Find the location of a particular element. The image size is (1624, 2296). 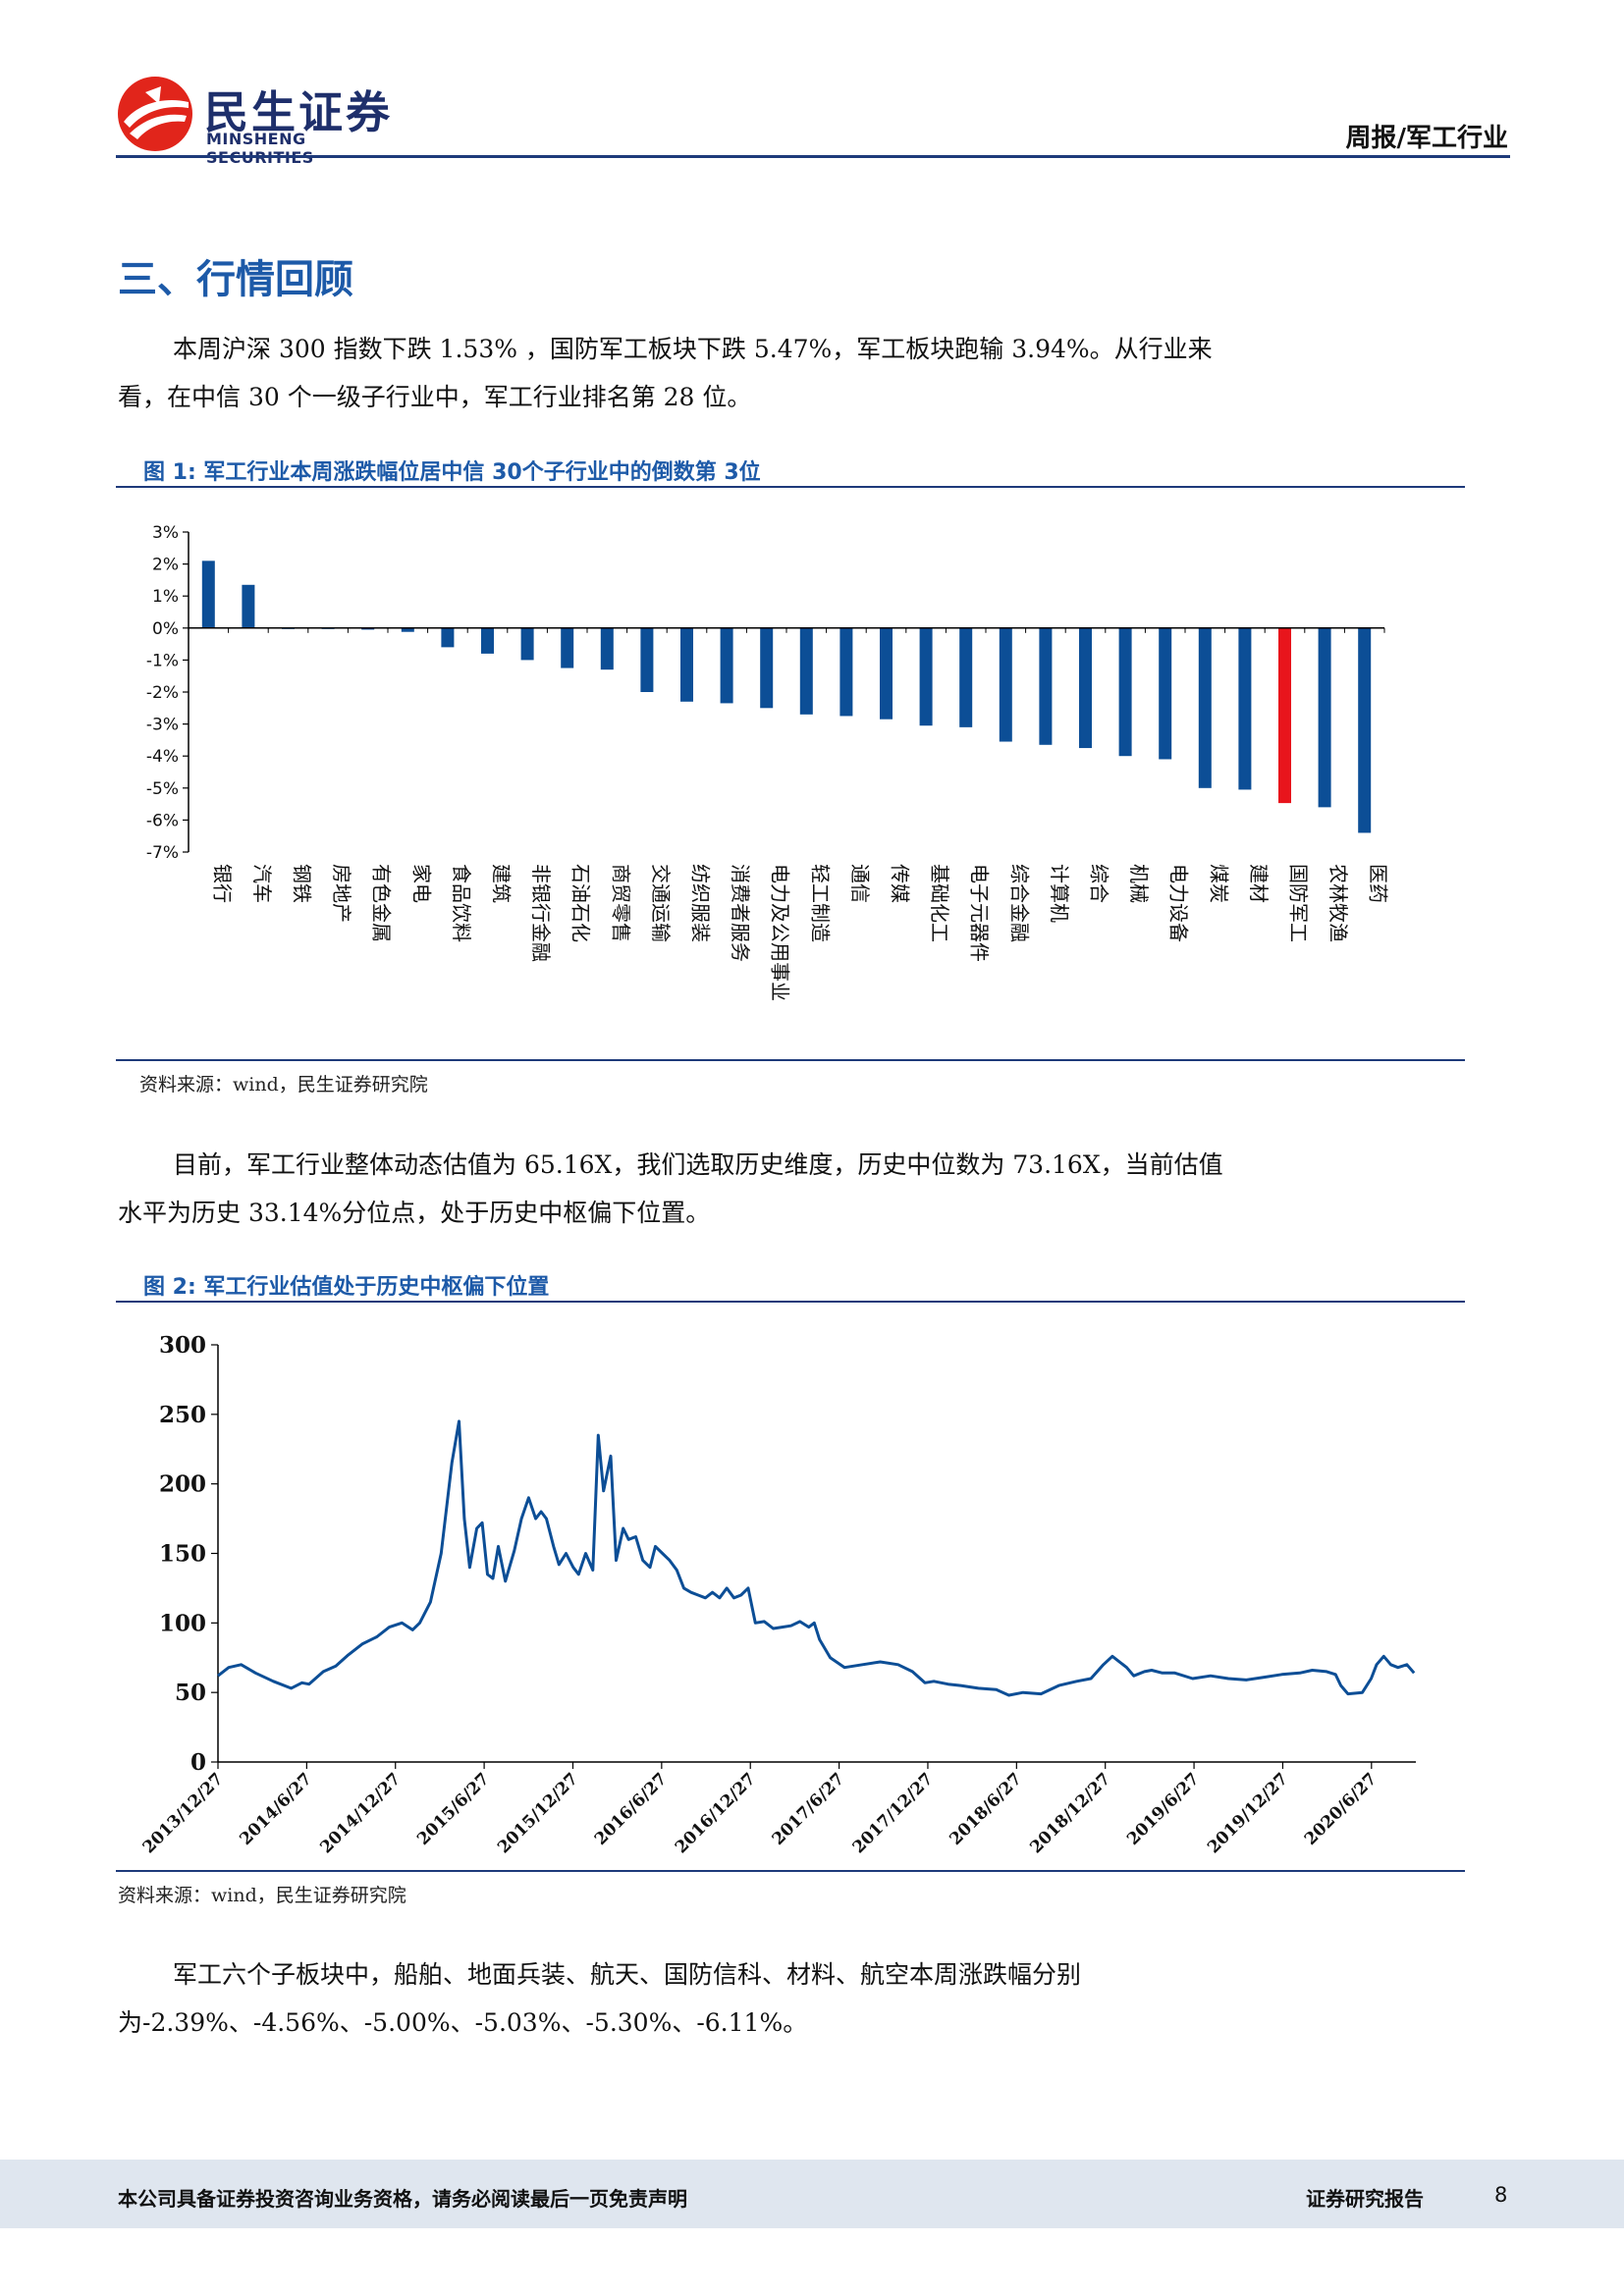

x-tick-label: 家电 is located at coordinates (421, 883).